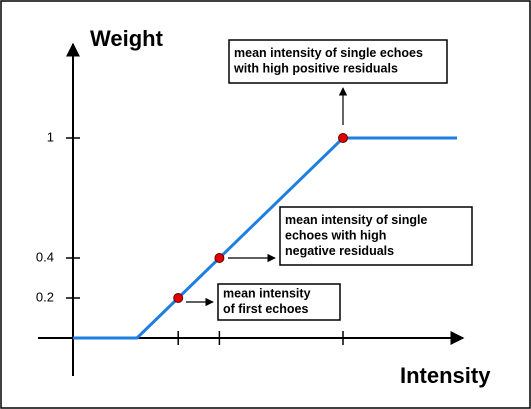 This screenshot has height=409, width=531. What do you see at coordinates (45, 296) in the screenshot?
I see `y-tick-label: 0.2` at bounding box center [45, 296].